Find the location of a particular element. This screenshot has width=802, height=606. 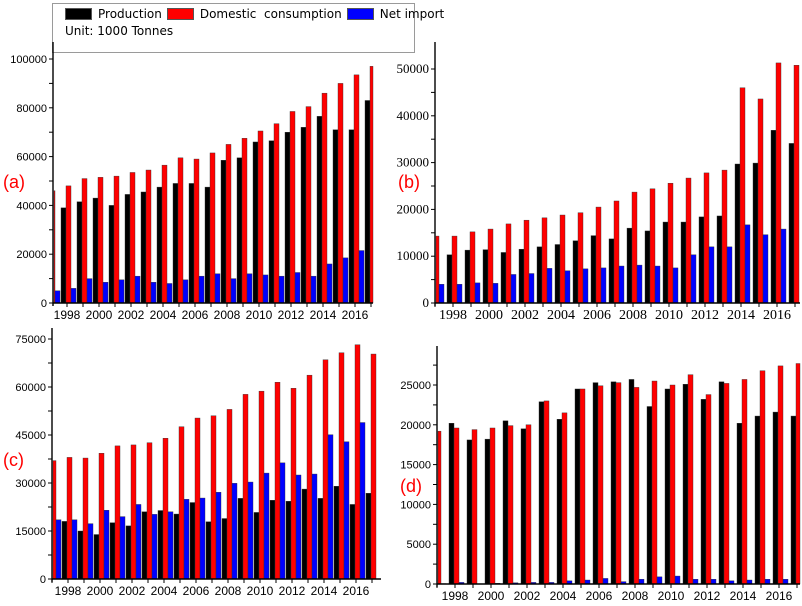

panel-d-x-tick-label: 2006 is located at coordinates (599, 596).